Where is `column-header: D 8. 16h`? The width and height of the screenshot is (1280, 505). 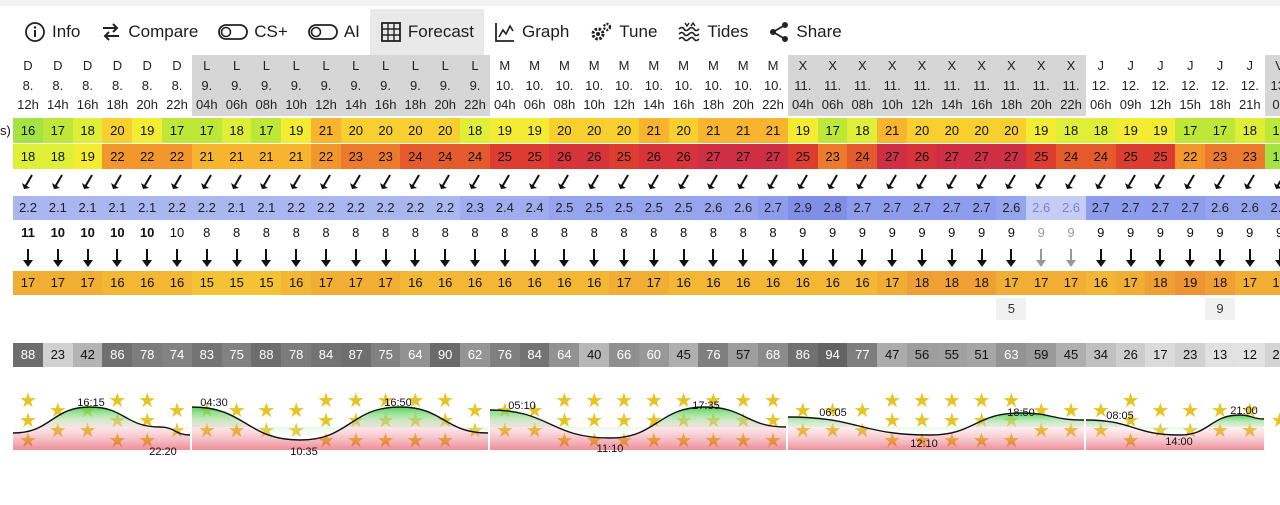 column-header: D 8. 16h is located at coordinates (87, 85).